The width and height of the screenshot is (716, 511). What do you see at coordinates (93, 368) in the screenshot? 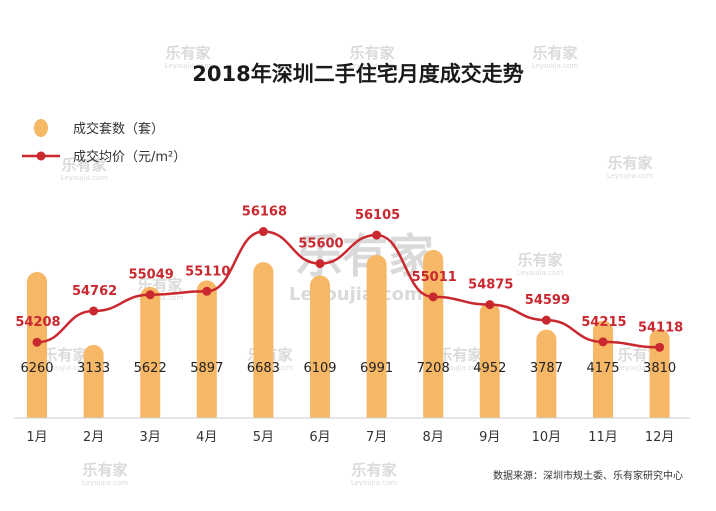
I see `bar-value-label-2: 3133` at bounding box center [93, 368].